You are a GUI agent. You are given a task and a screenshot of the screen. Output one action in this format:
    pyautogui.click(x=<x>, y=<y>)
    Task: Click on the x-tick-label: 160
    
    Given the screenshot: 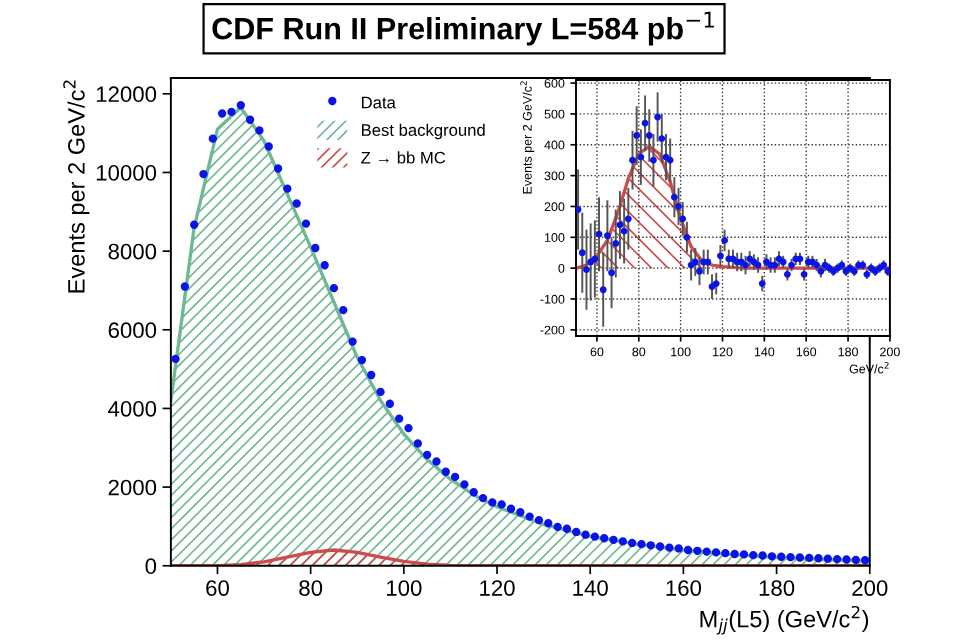 What is the action you would take?
    pyautogui.click(x=684, y=588)
    